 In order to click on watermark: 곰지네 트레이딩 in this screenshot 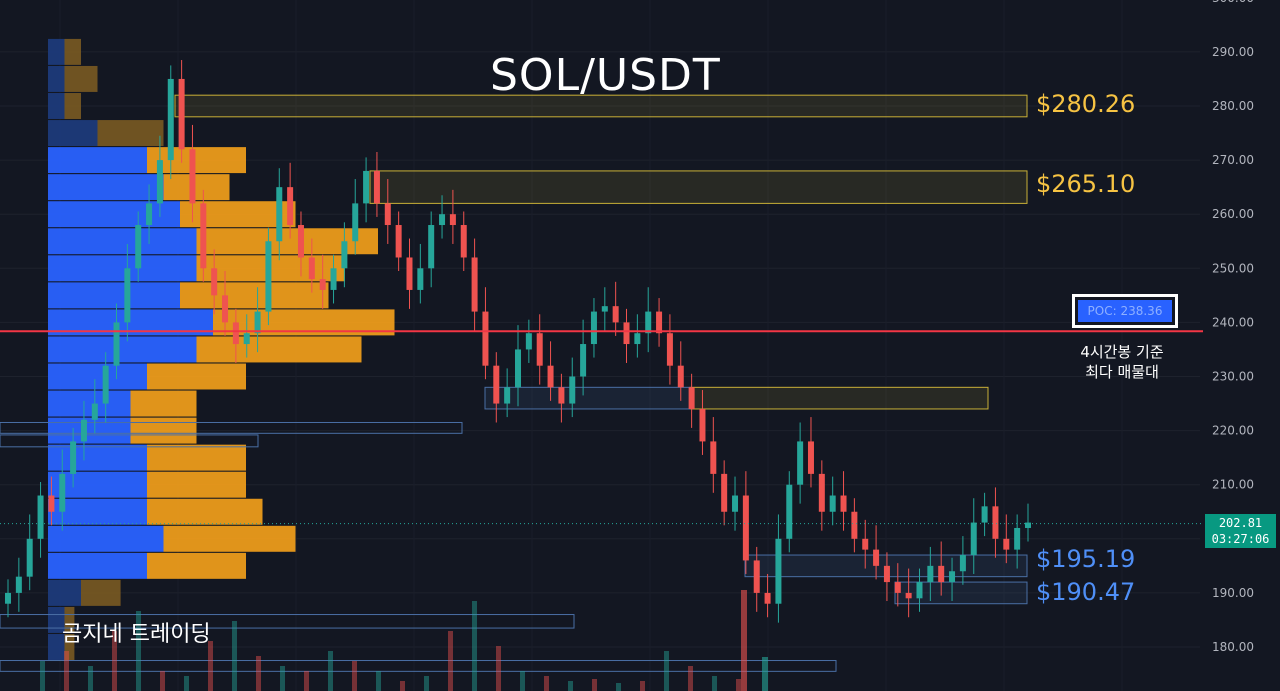, I will do `click(136, 634)`.